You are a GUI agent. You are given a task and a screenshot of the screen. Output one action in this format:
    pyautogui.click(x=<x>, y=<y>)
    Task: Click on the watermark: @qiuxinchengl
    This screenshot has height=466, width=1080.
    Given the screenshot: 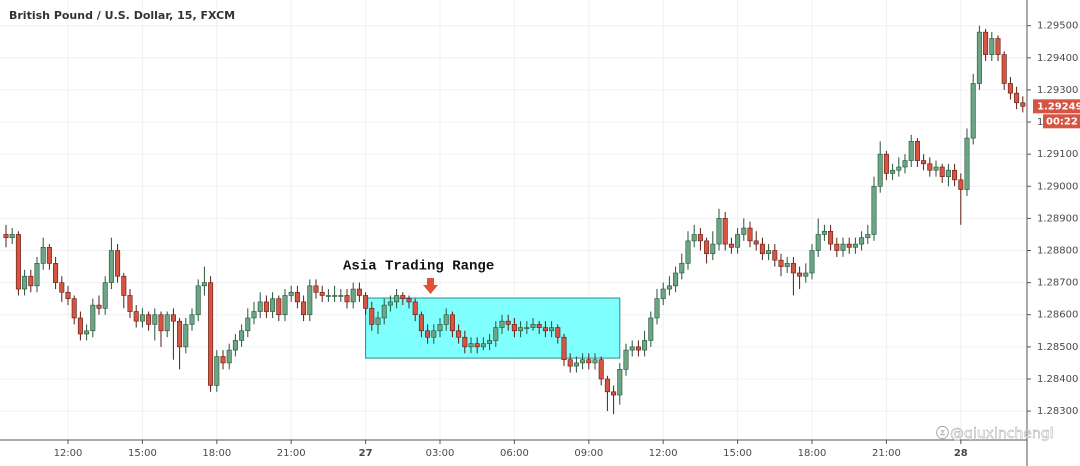 What is the action you would take?
    pyautogui.click(x=1002, y=434)
    